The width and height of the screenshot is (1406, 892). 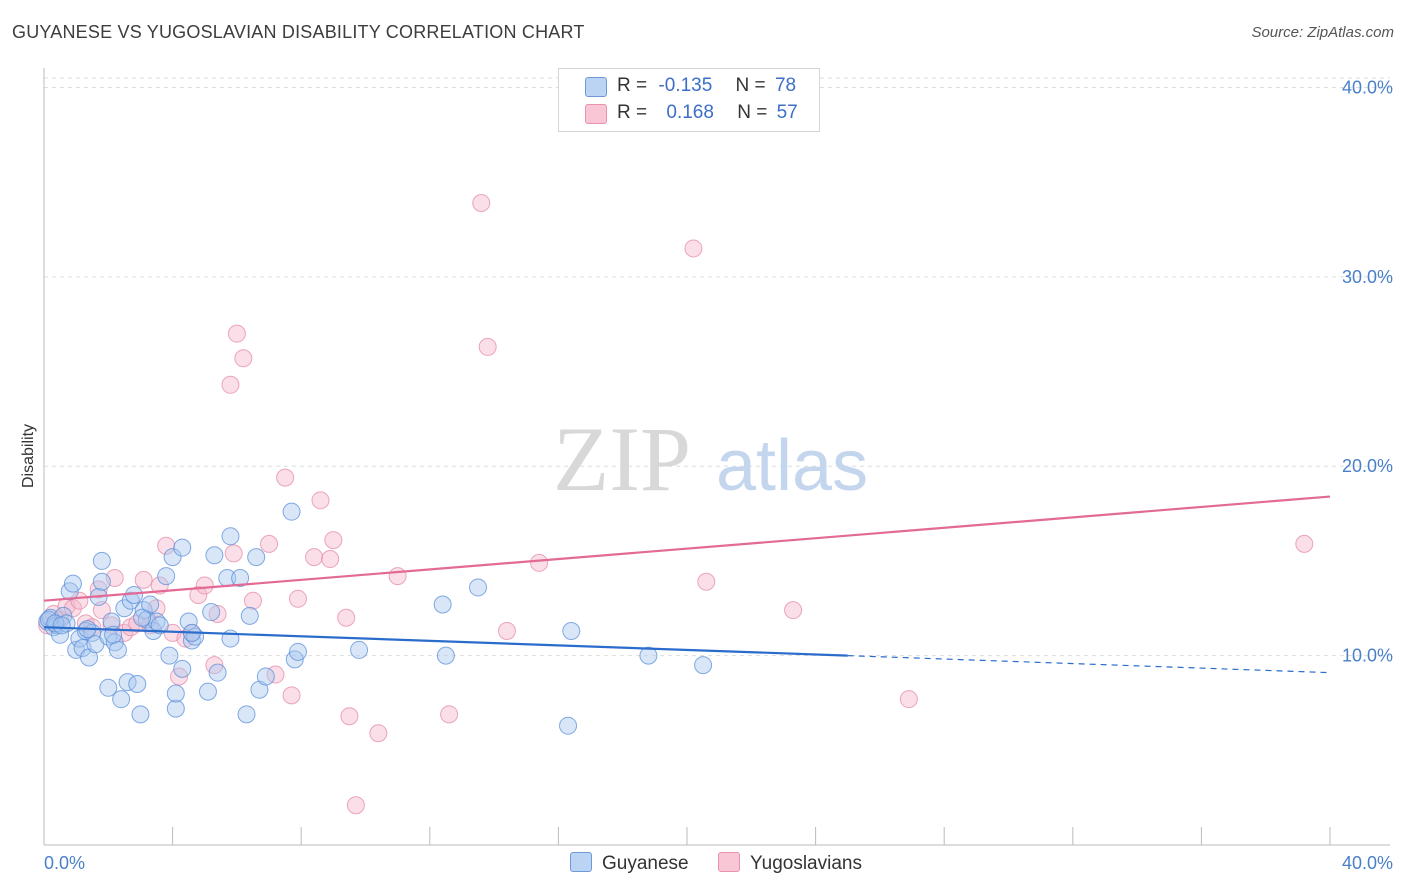 I want to click on n-value-yugoslavians: 57, so click(x=787, y=112).